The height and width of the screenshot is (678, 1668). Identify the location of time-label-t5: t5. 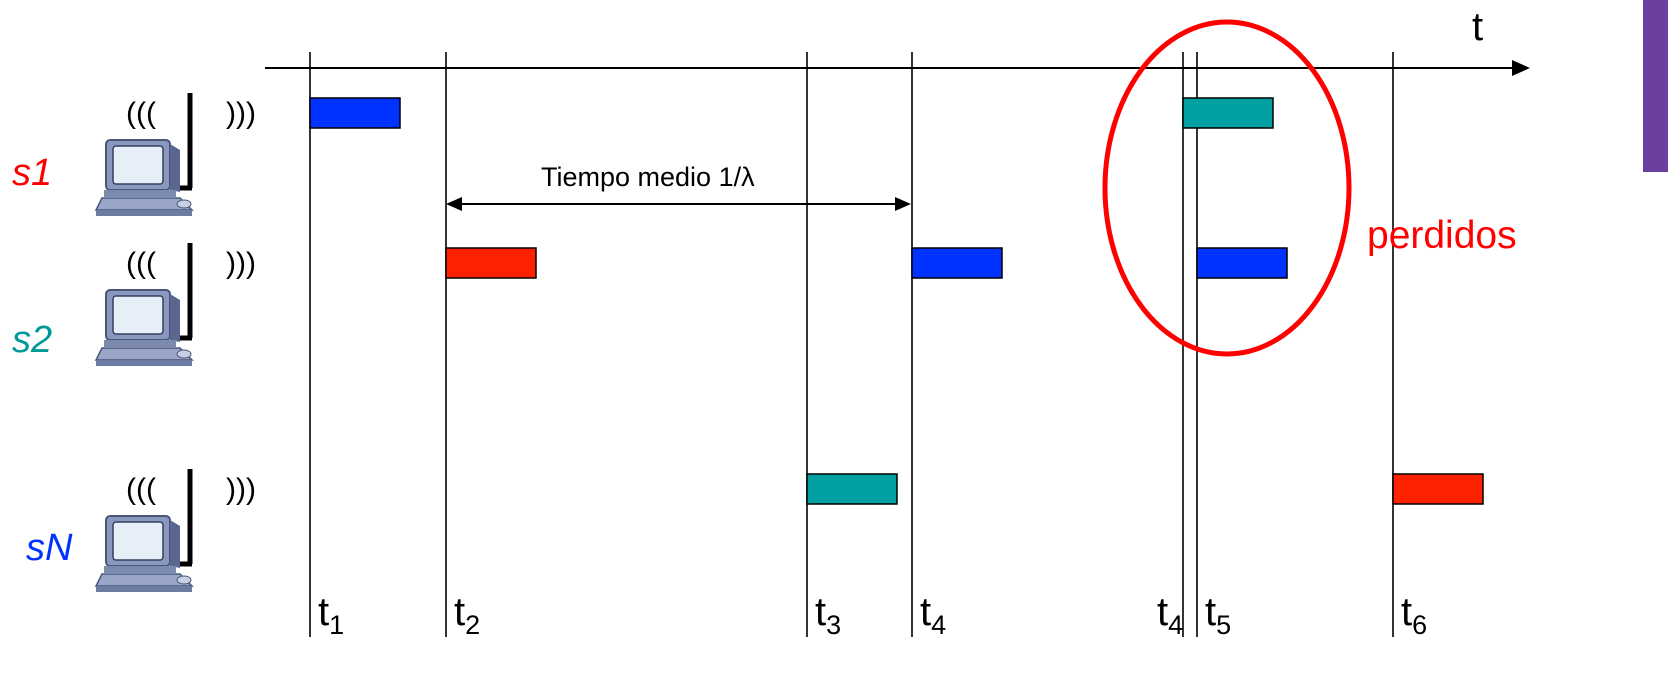
(1218, 615).